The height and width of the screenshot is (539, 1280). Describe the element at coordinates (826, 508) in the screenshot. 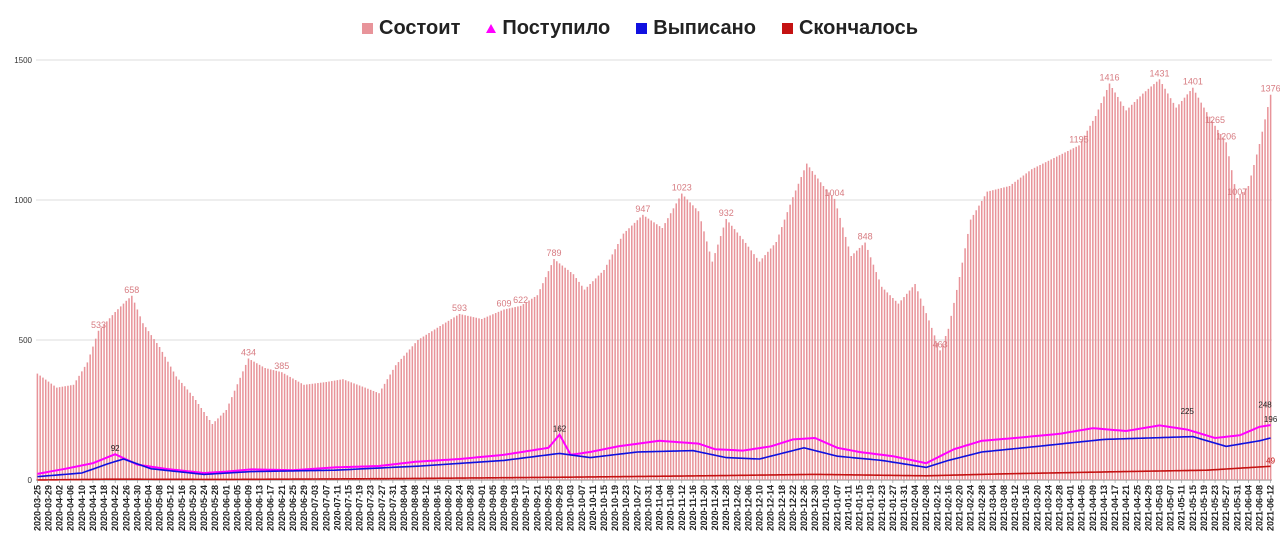

I see `x-tick-label: 2021-01-03` at that location.